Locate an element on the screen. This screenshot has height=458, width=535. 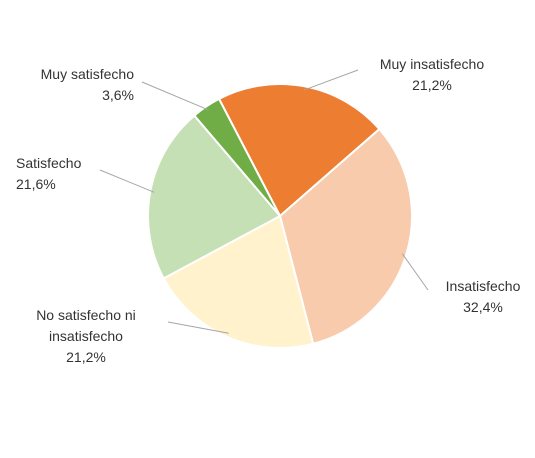
label-muy-insatisfecho-category: Muy insatisfecho is located at coordinates (432, 64).